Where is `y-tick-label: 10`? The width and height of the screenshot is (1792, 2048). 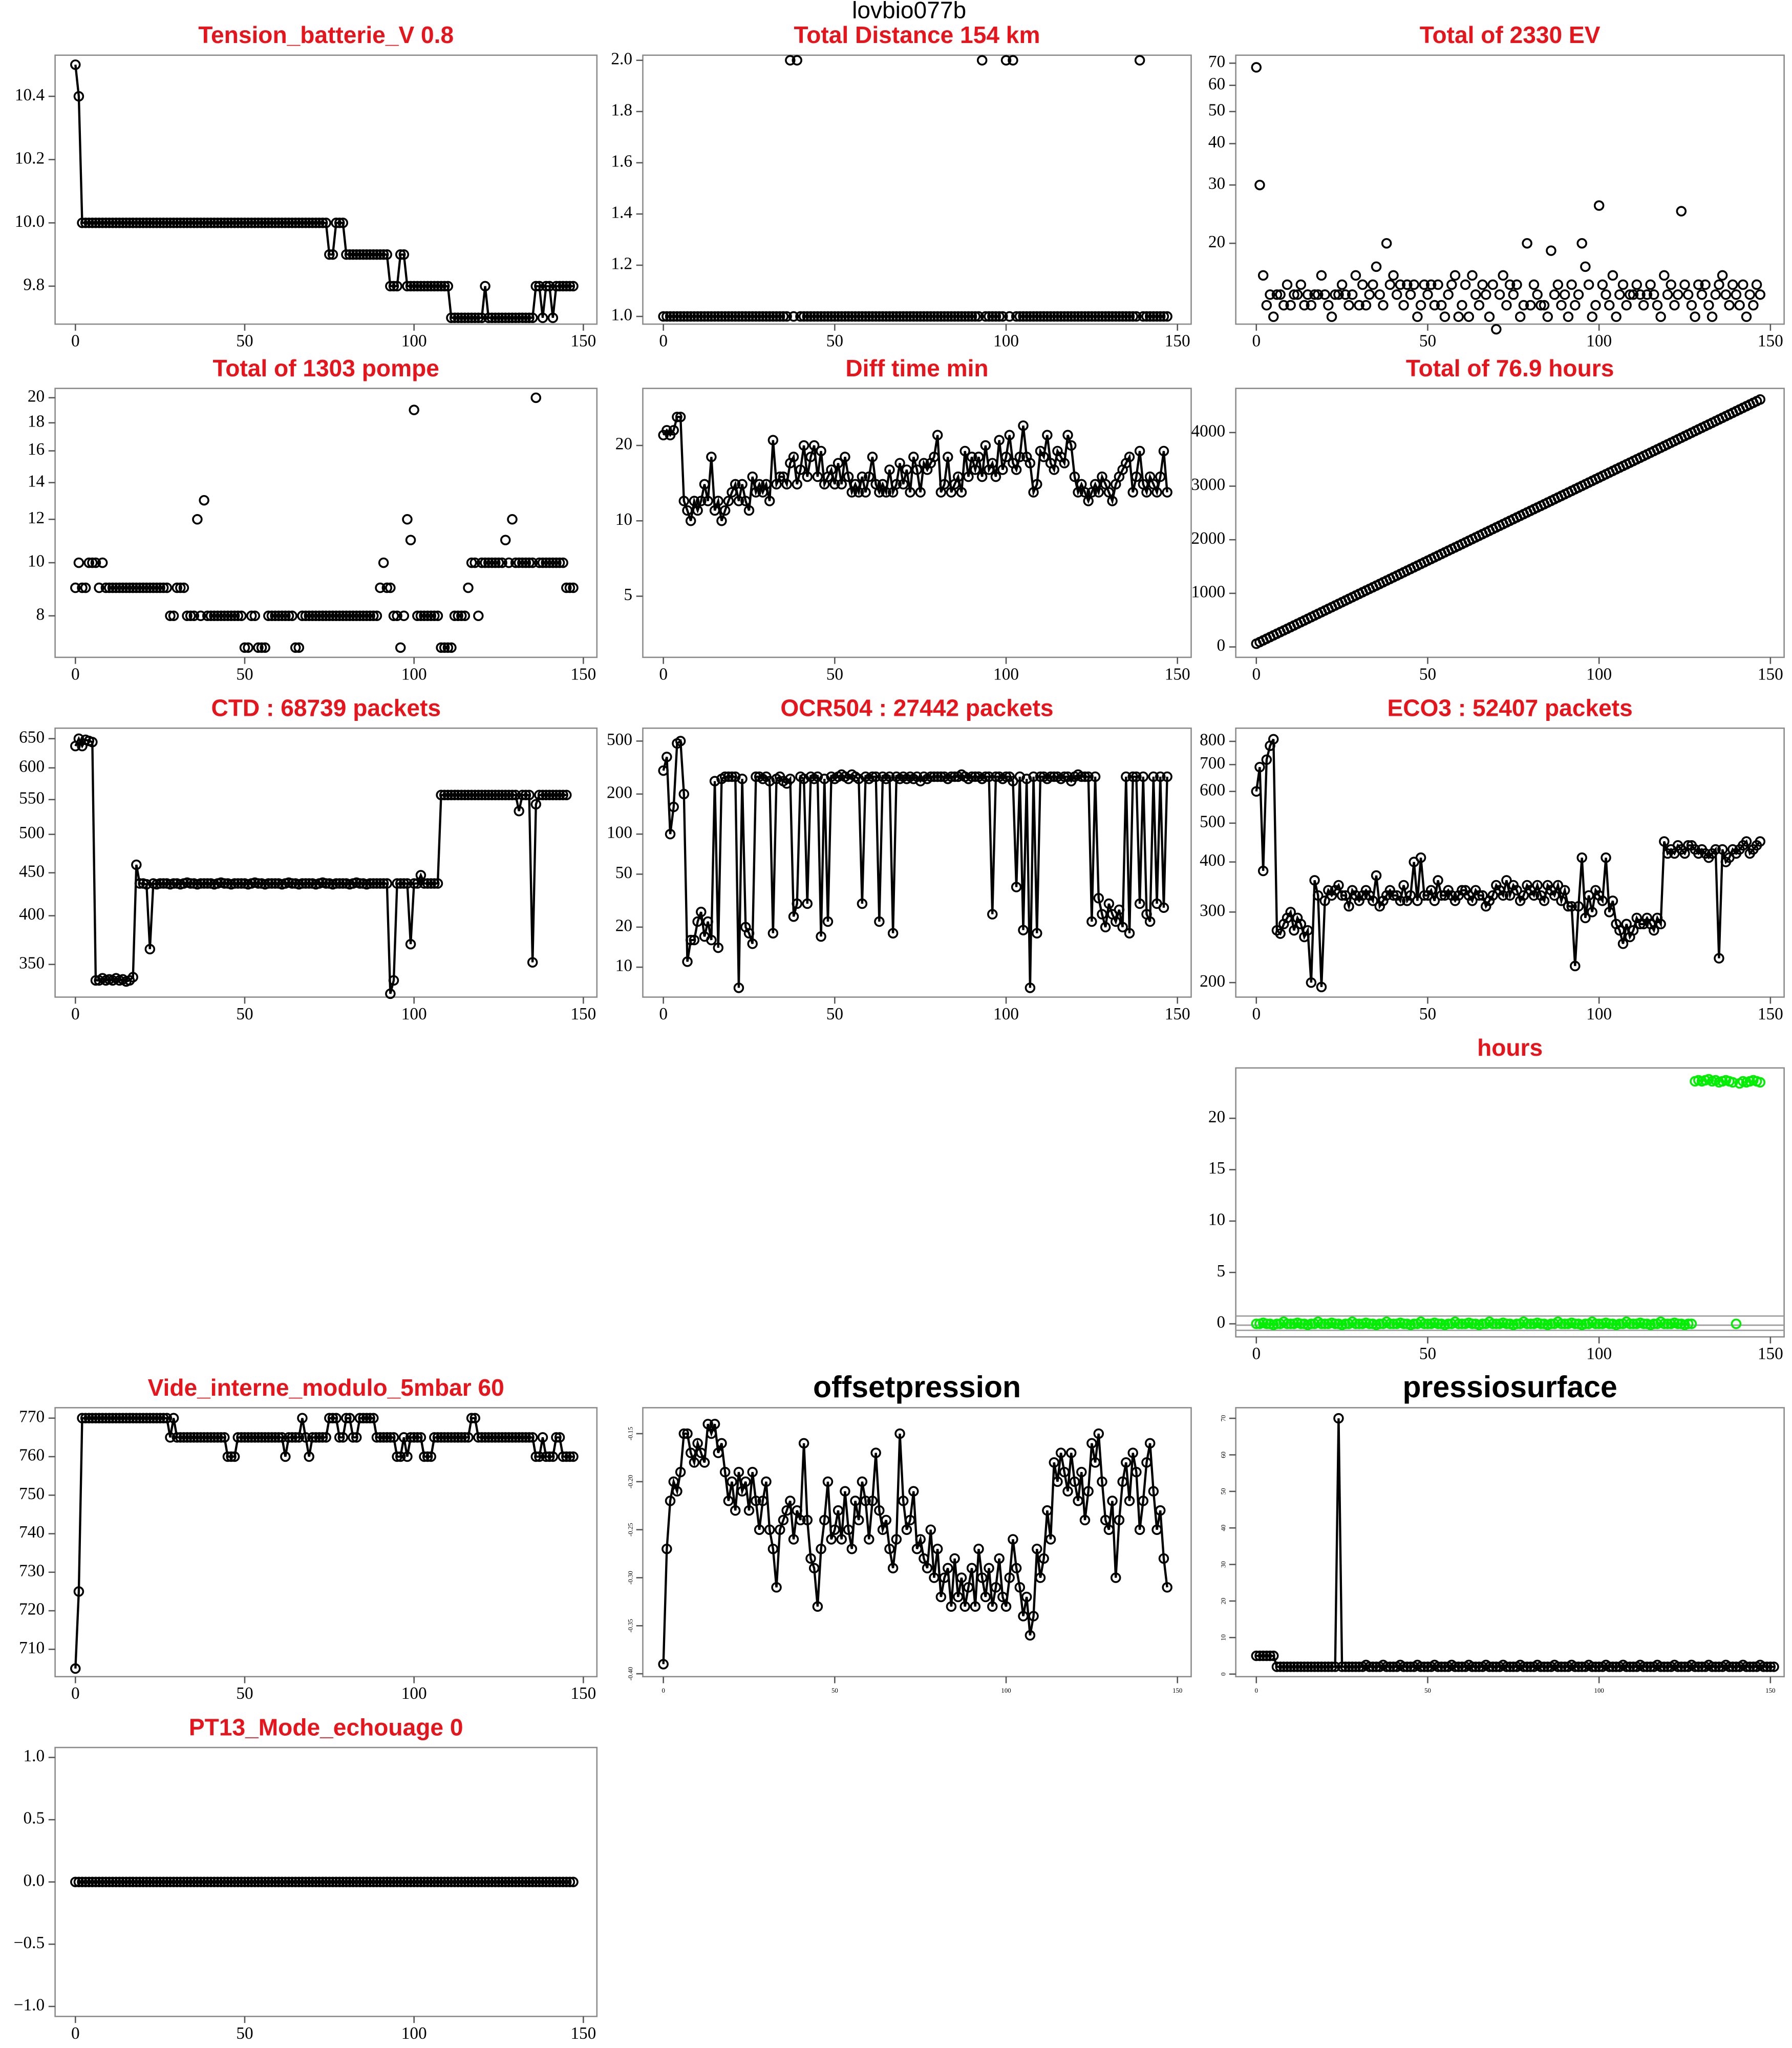 y-tick-label: 10 is located at coordinates (36, 561).